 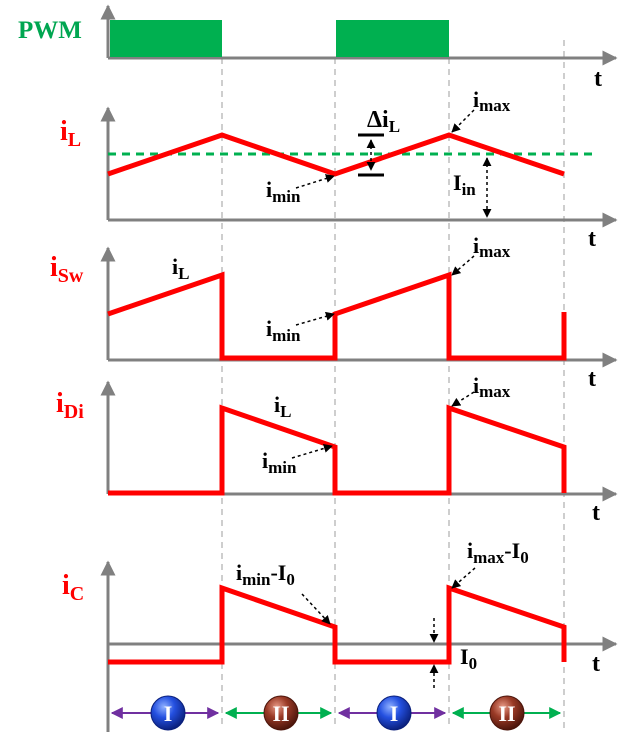 What do you see at coordinates (492, 101) in the screenshot?
I see `il-imax-label: imax` at bounding box center [492, 101].